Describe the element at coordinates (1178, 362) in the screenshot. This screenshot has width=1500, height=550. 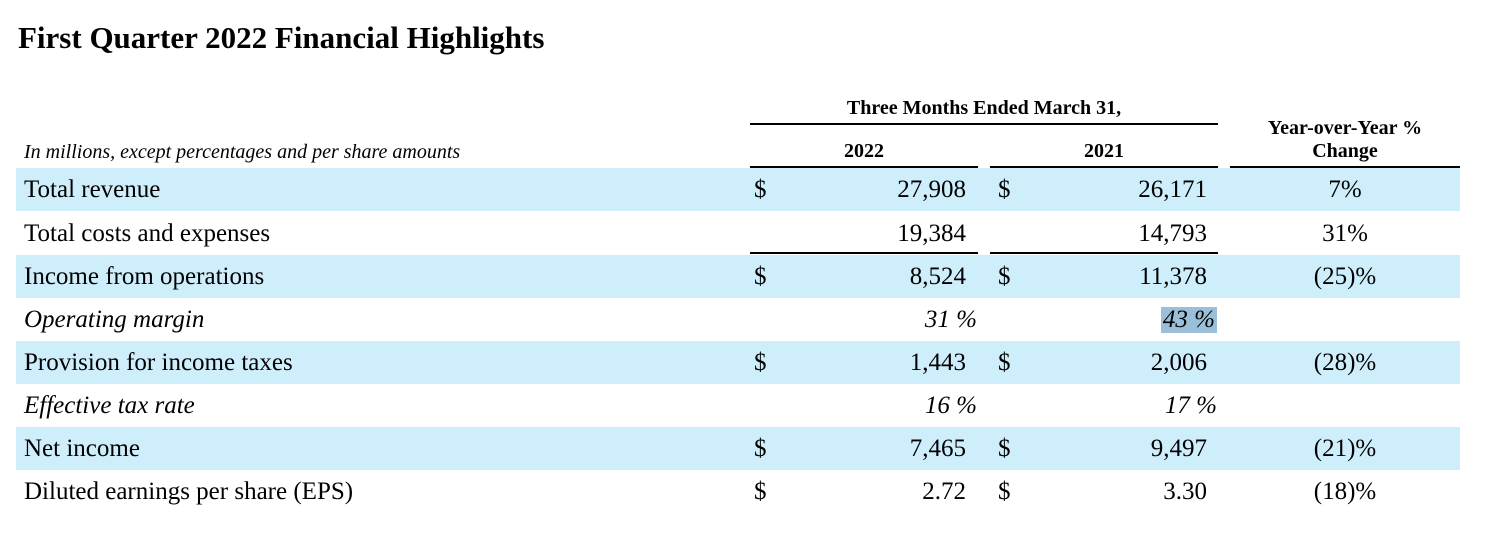
I see `value-2021: 2,006` at that location.